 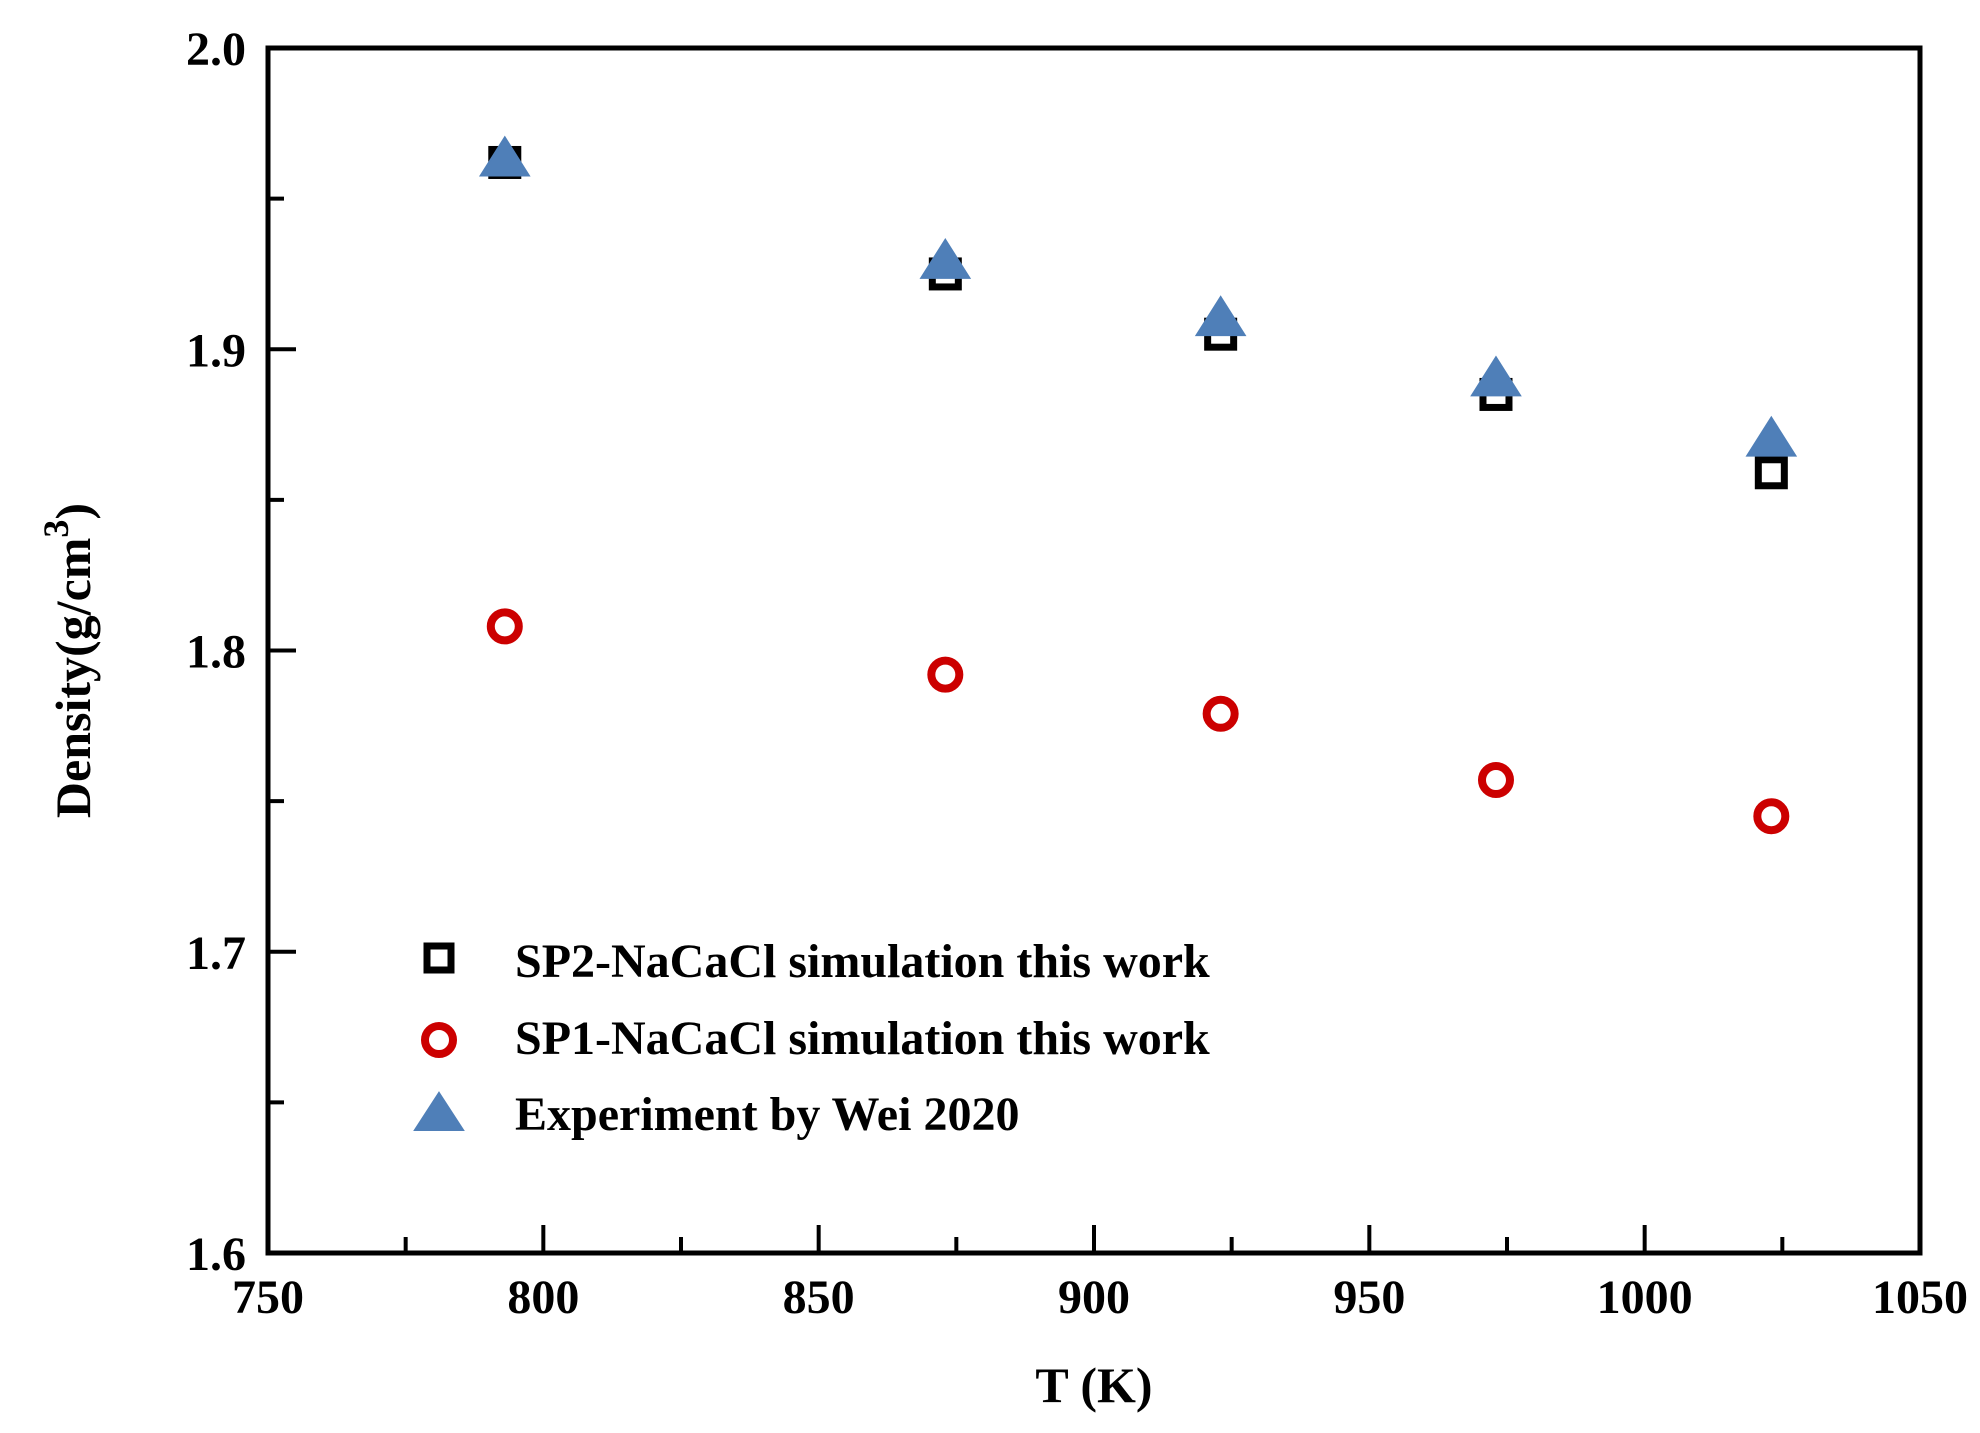 I want to click on legend-label-sp1: SP1-NaCaCl simulation this work, so click(x=862, y=1038).